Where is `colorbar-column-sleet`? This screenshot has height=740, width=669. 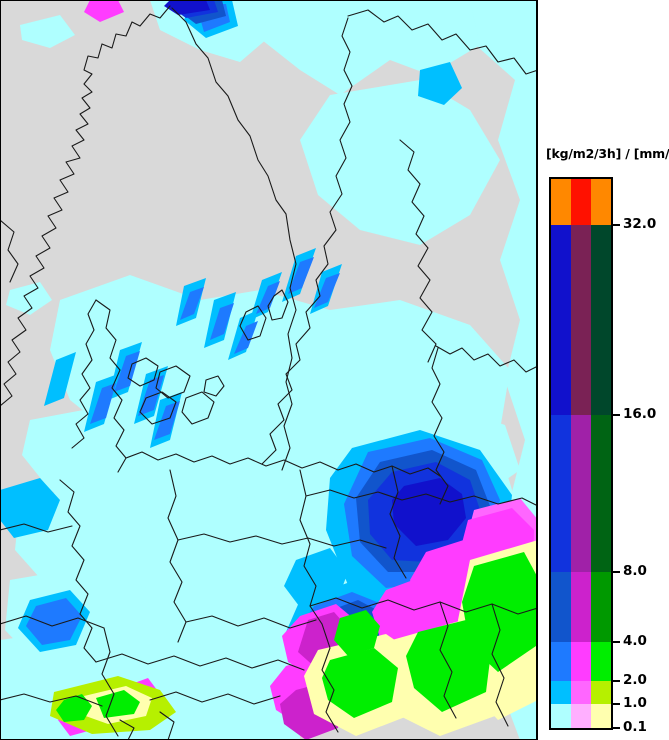
colorbar-column-sleet is located at coordinates (581, 453).